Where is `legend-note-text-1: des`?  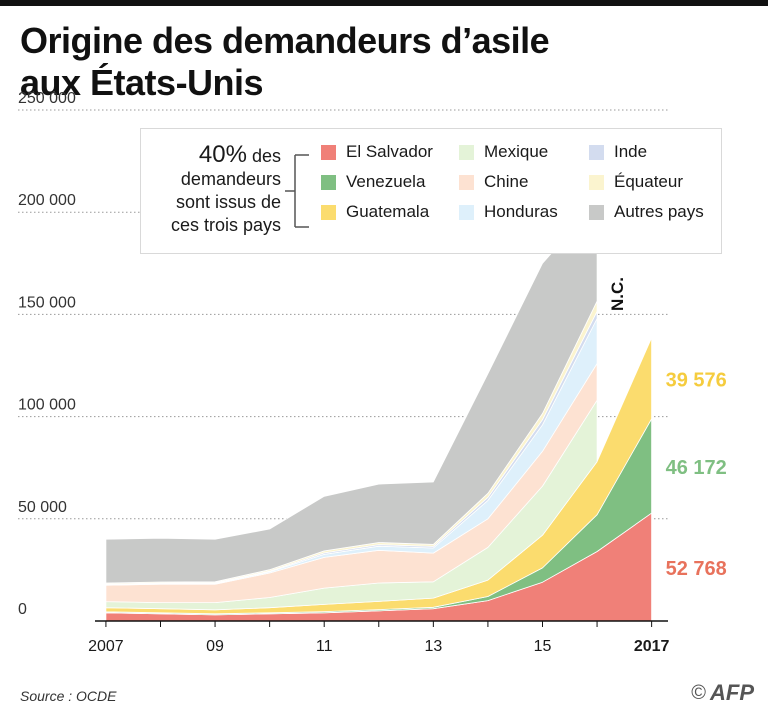
legend-note-text-1: des is located at coordinates (263, 156).